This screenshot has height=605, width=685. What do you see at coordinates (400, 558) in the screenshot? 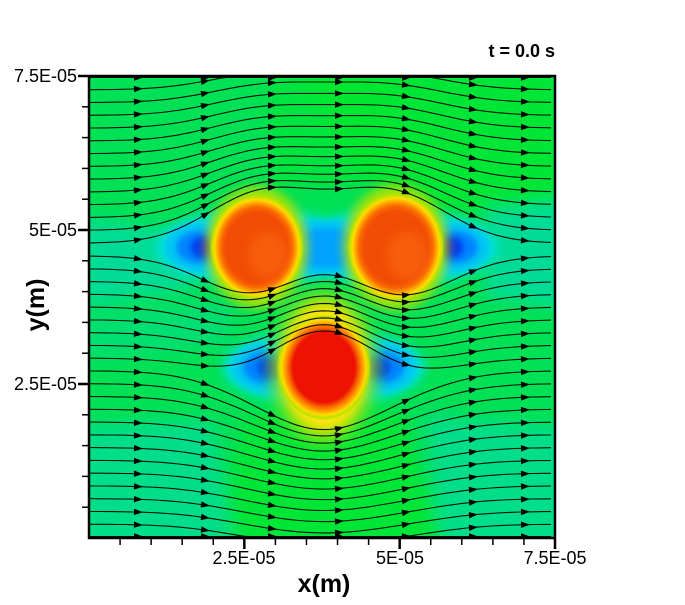
I see `x-tick-5e-05: 5E-05` at bounding box center [400, 558].